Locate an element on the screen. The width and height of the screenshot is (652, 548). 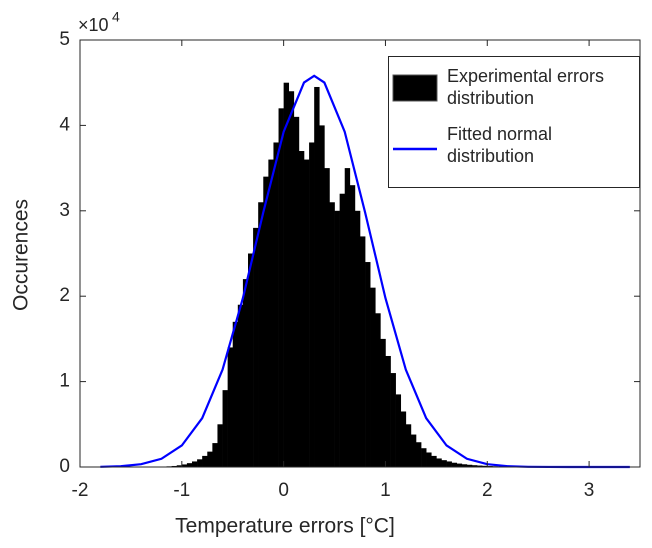
y-tick-label: 1 is located at coordinates (64, 381).